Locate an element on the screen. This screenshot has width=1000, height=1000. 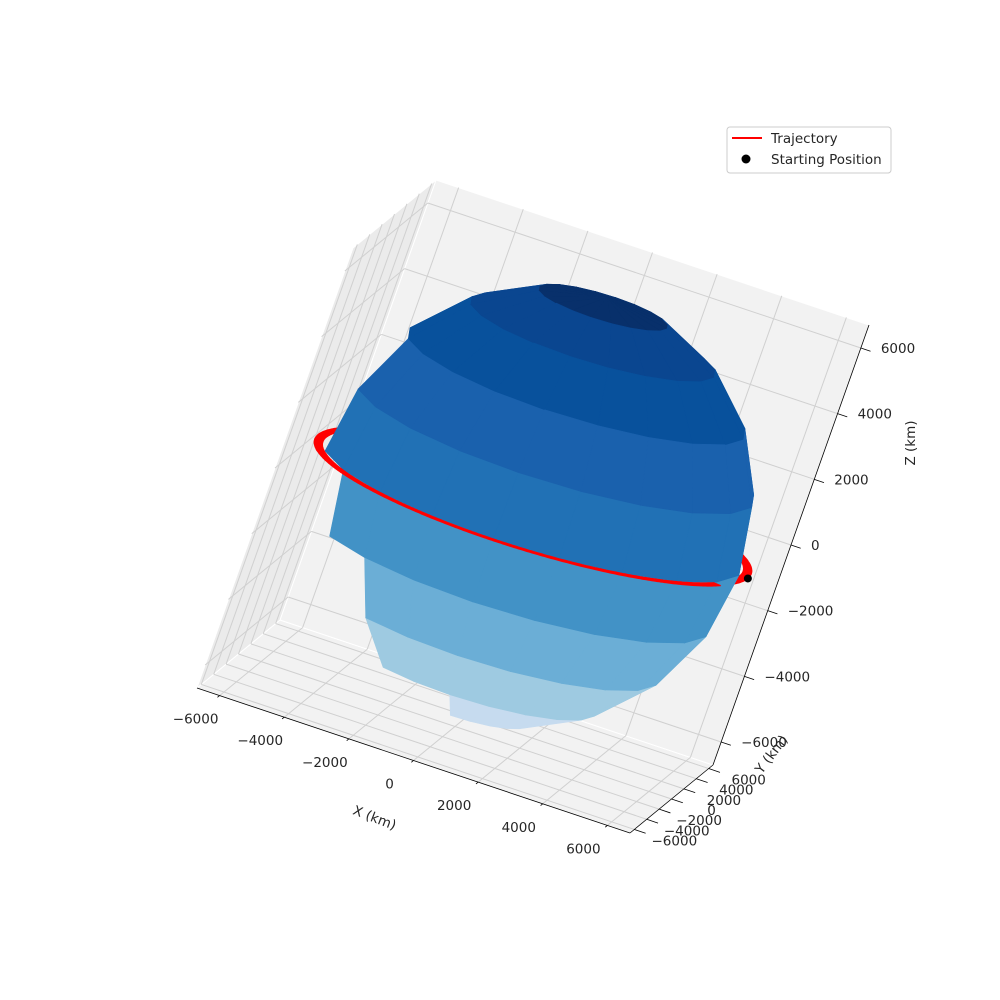
x-tick-label-4: 2000 is located at coordinates (454, 806).